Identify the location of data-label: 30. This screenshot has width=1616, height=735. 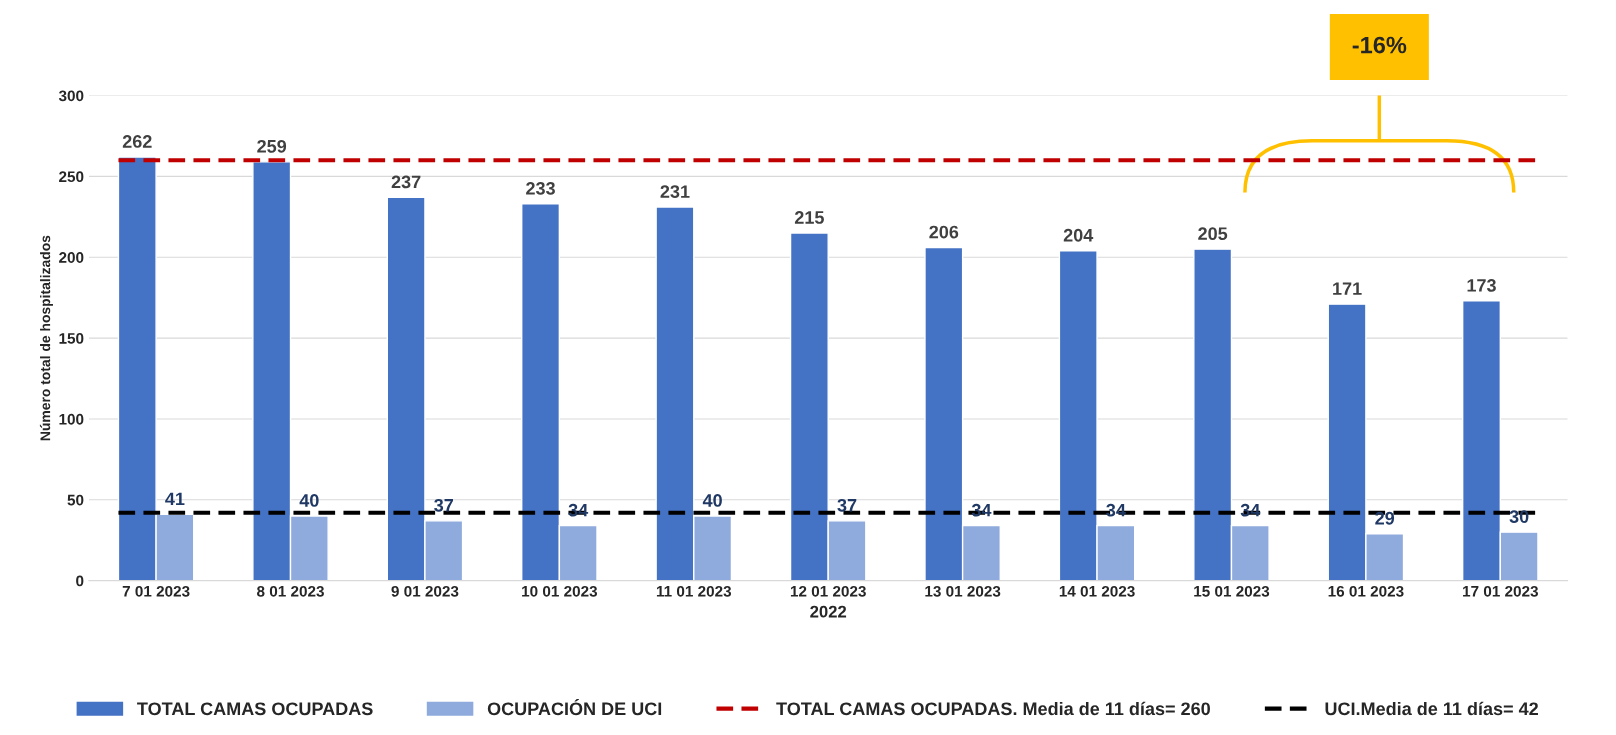
(1519, 517).